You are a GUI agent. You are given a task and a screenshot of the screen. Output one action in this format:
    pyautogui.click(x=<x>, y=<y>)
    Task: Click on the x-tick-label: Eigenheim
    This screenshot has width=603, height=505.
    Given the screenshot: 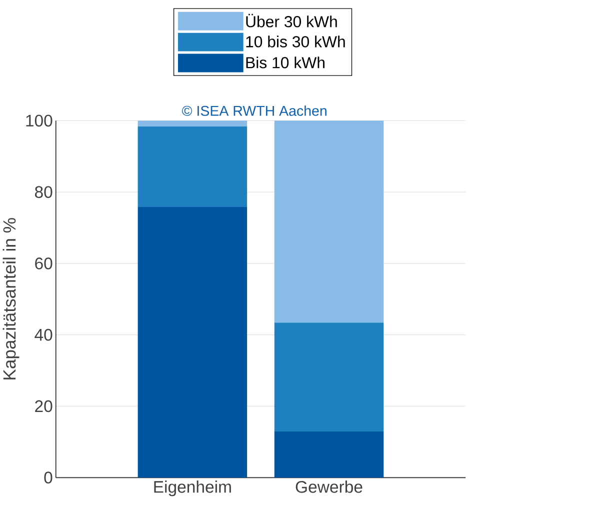 What is the action you would take?
    pyautogui.click(x=192, y=488)
    